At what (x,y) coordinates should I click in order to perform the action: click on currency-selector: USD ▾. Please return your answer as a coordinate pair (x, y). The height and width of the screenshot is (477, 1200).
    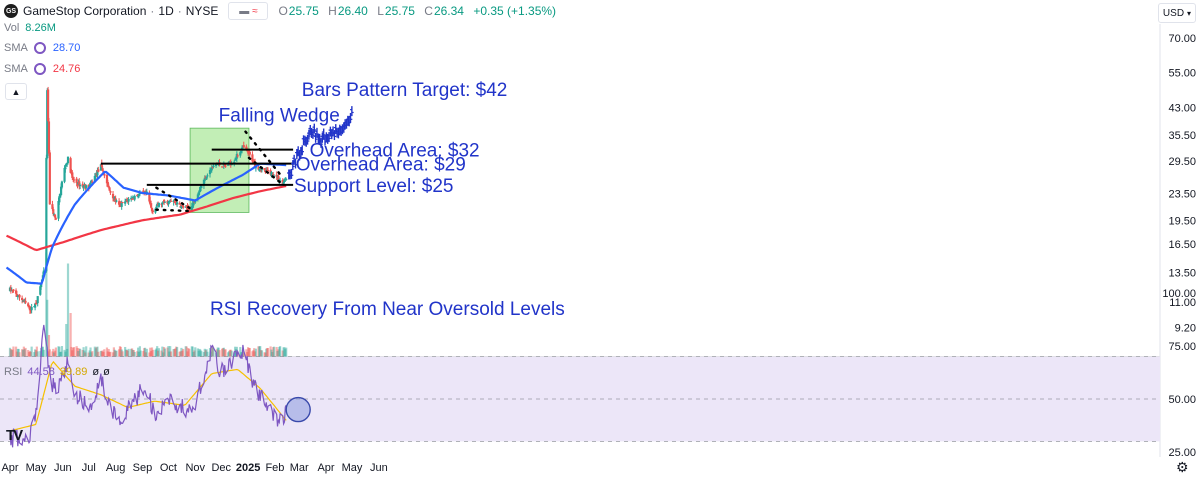
    Looking at the image, I should click on (1177, 13).